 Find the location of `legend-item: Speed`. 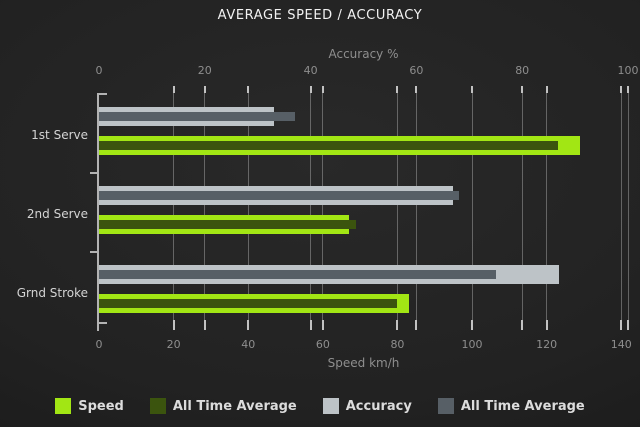

legend-item: Speed is located at coordinates (89, 406).